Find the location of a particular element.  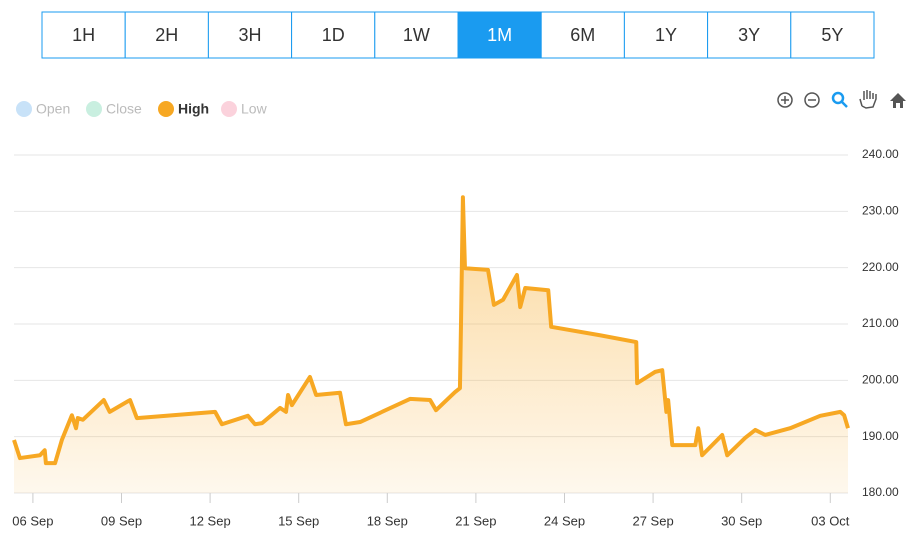

legend-entry: Close is located at coordinates (114, 109).